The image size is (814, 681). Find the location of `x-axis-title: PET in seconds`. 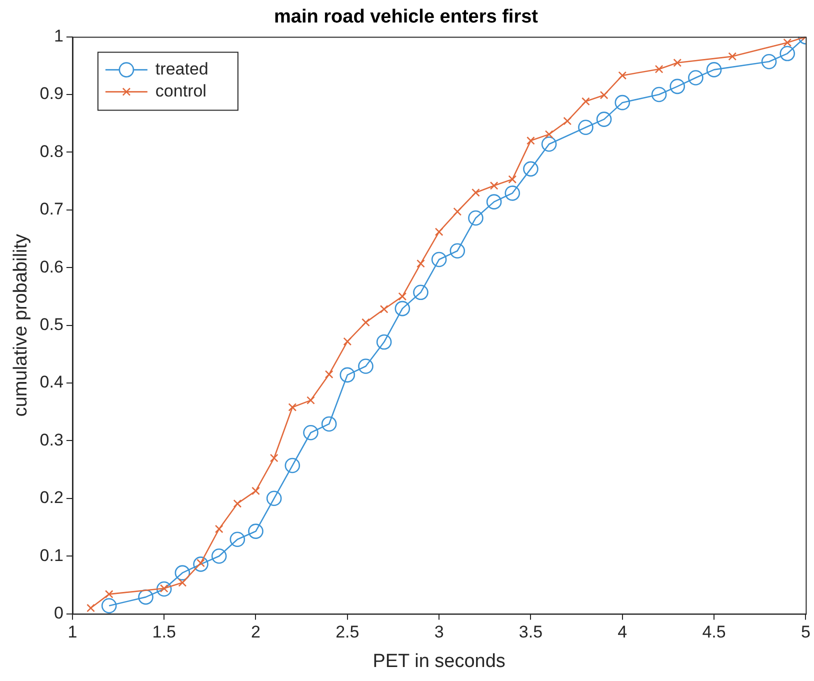

x-axis-title: PET in seconds is located at coordinates (439, 661).